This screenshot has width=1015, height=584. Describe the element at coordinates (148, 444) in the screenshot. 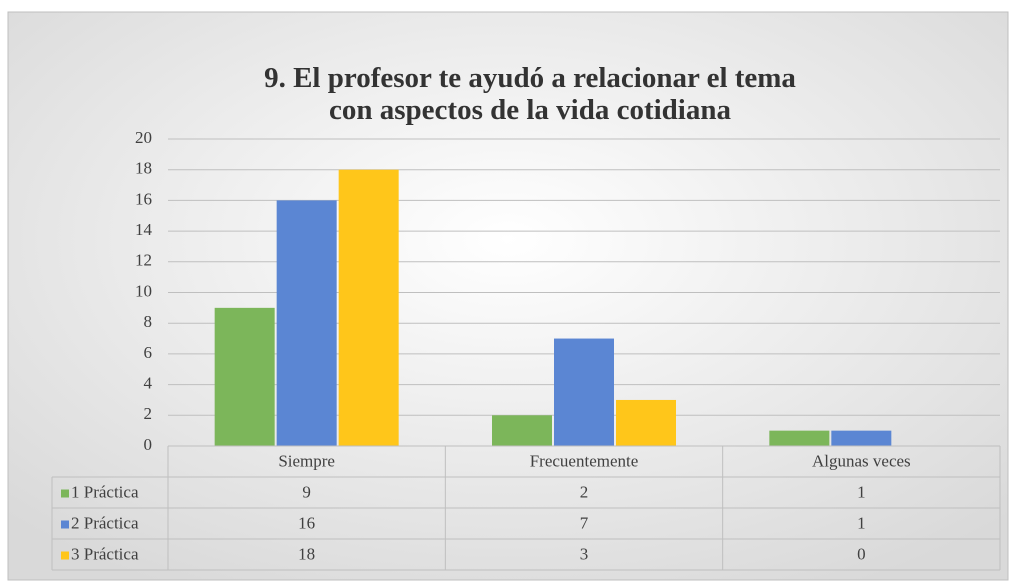

I see `y-tick-label: 0` at that location.